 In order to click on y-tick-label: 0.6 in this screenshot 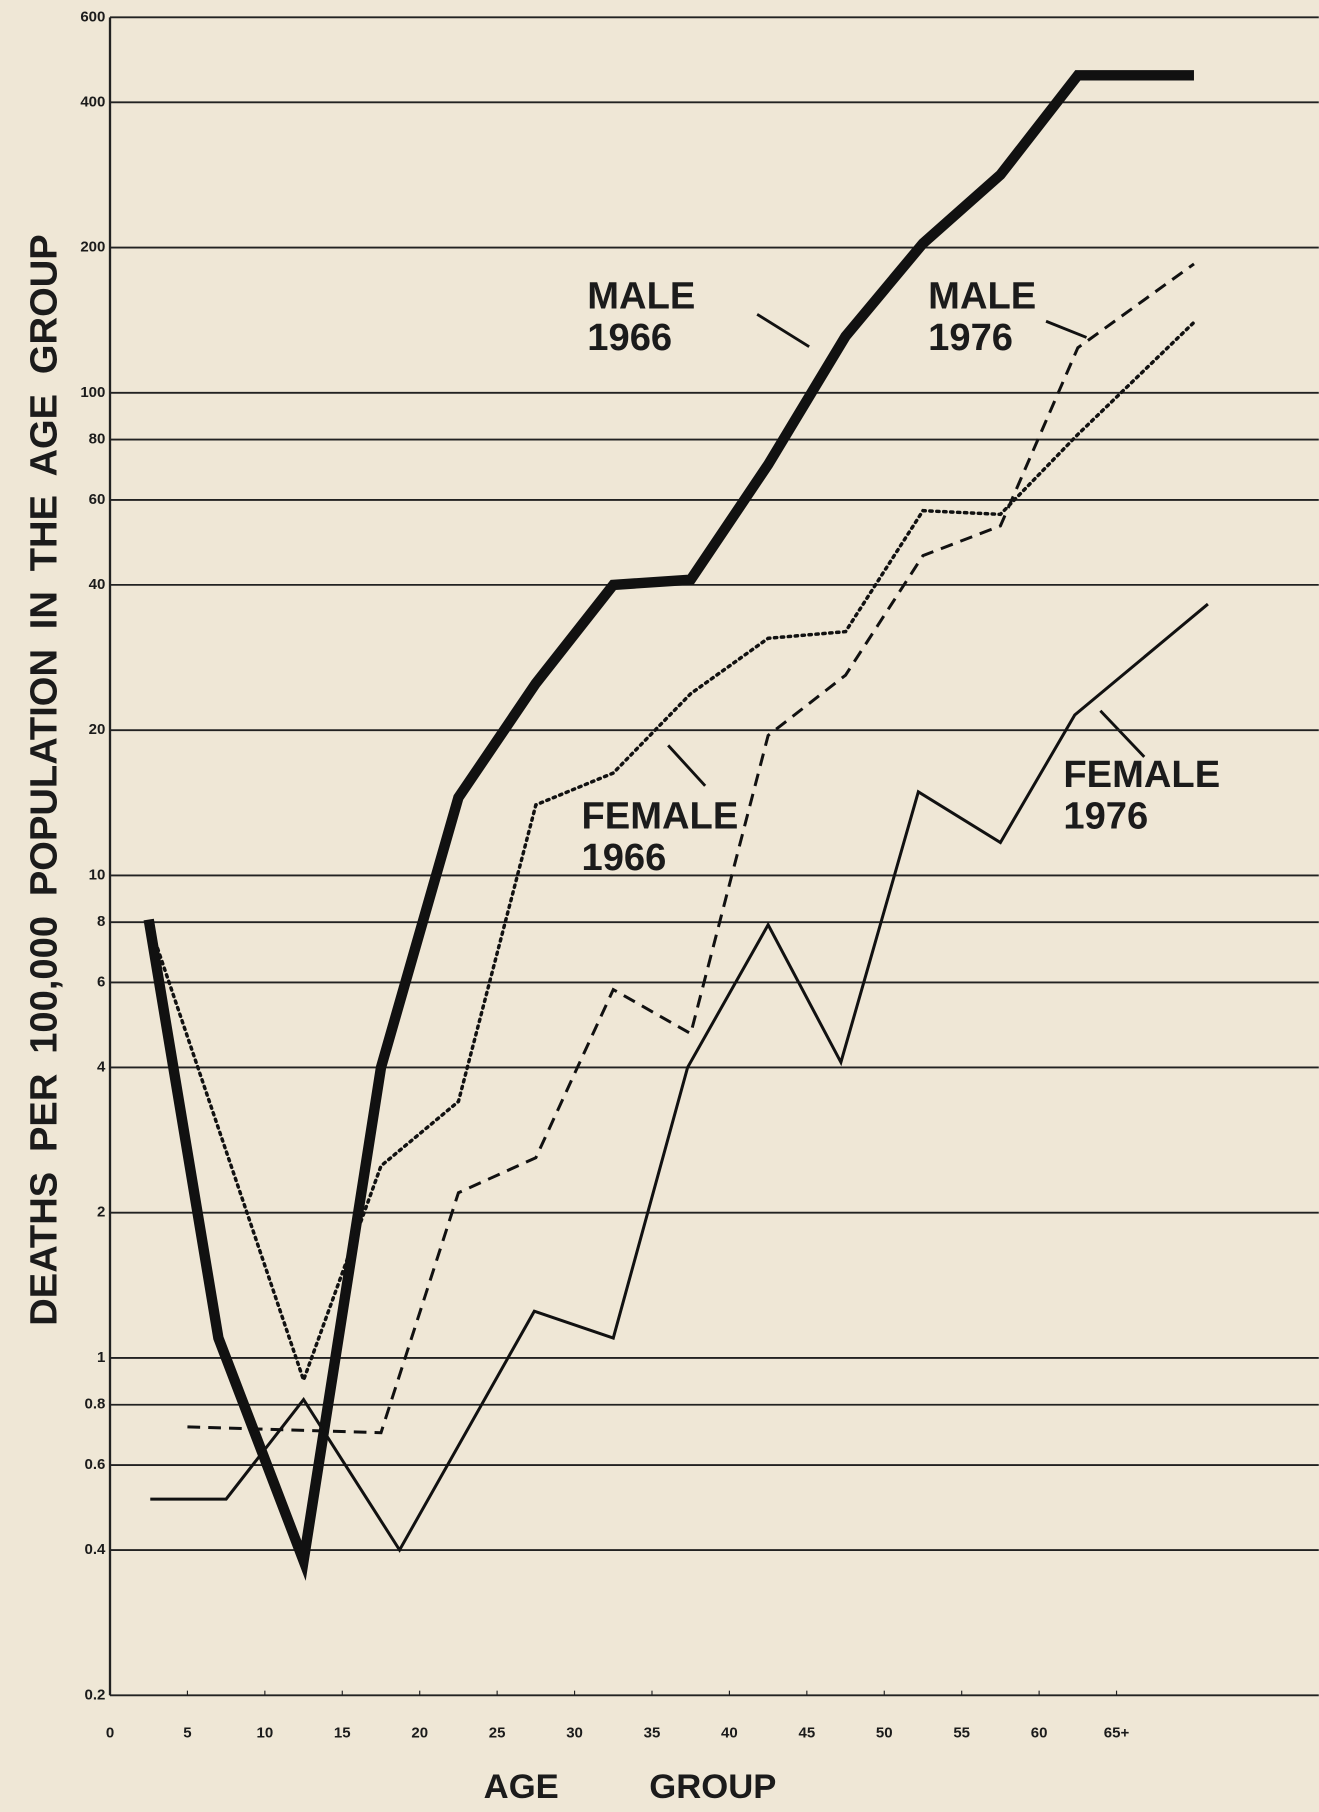, I will do `click(95, 1464)`.